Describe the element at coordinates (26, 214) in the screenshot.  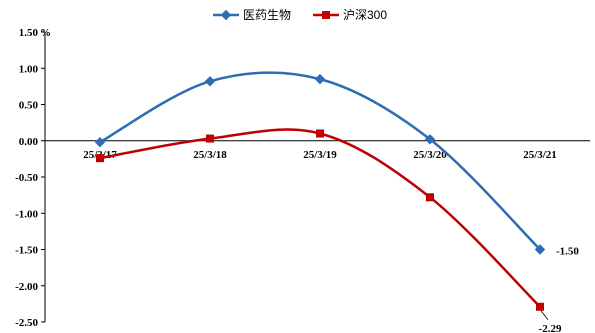
I see `y-tick-label: -1.00` at that location.